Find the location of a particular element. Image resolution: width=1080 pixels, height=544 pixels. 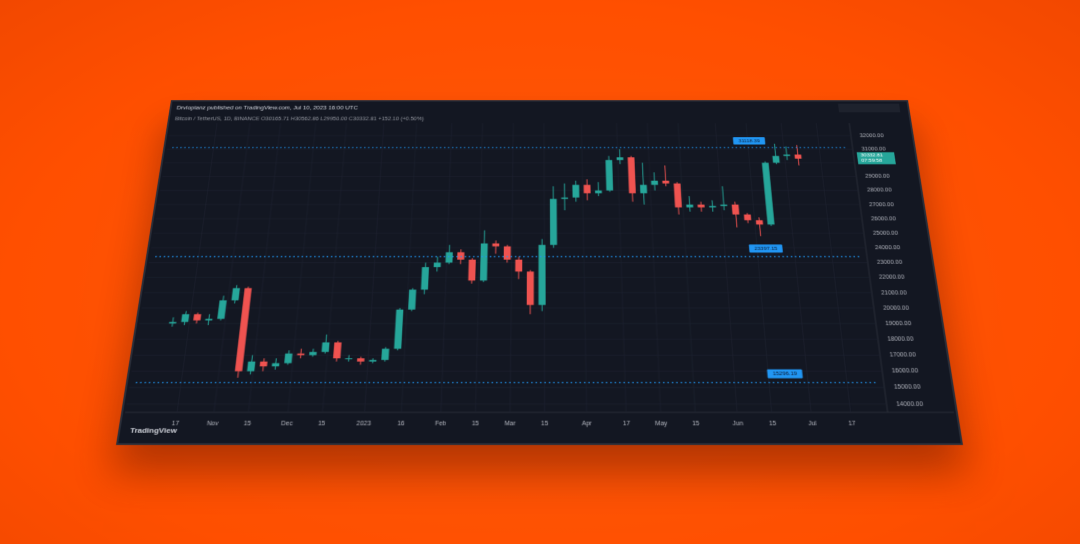

y-tick-label: 22000.00 is located at coordinates (892, 277).